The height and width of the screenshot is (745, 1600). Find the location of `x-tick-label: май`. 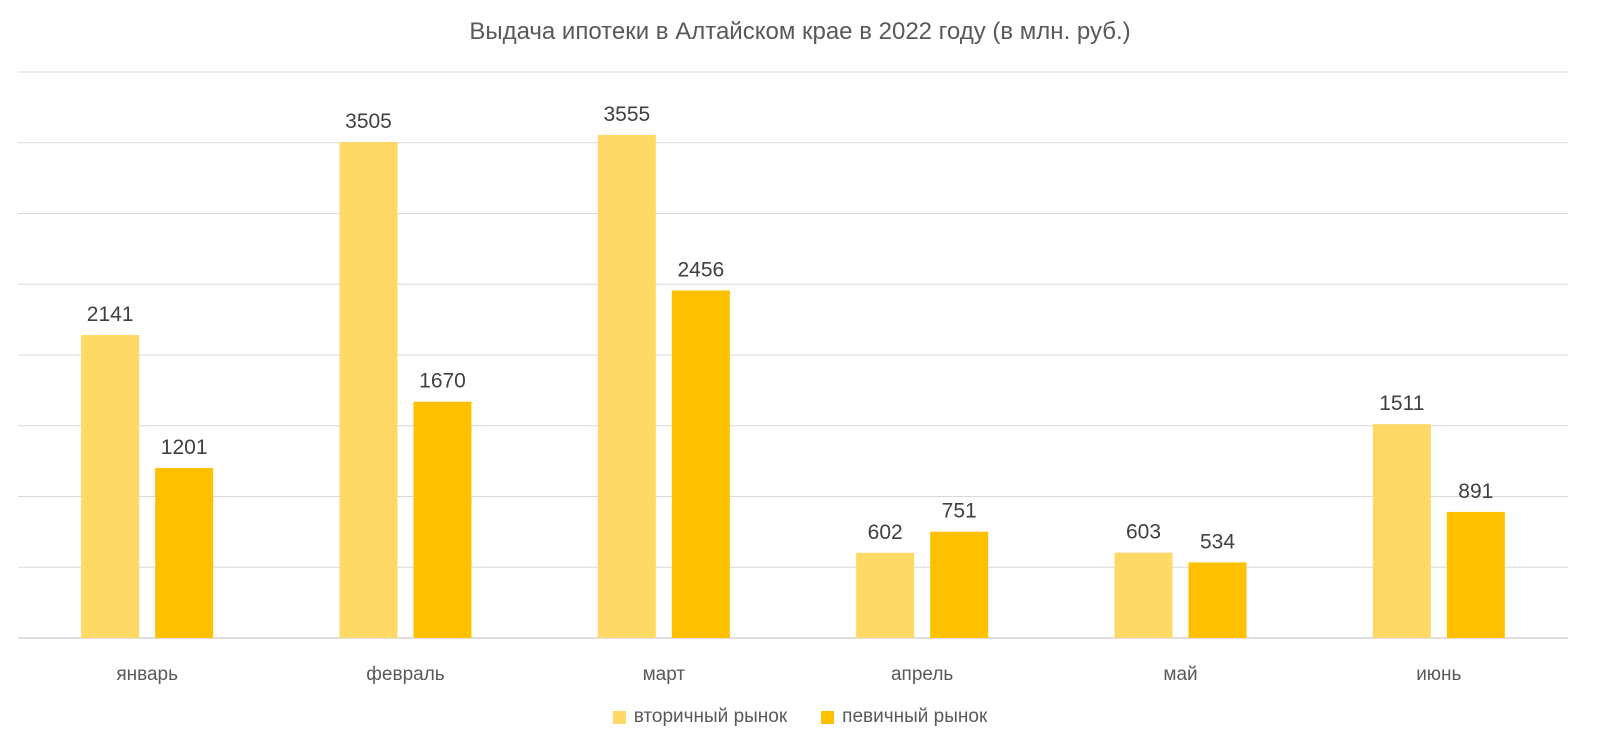

x-tick-label: май is located at coordinates (1180, 674).